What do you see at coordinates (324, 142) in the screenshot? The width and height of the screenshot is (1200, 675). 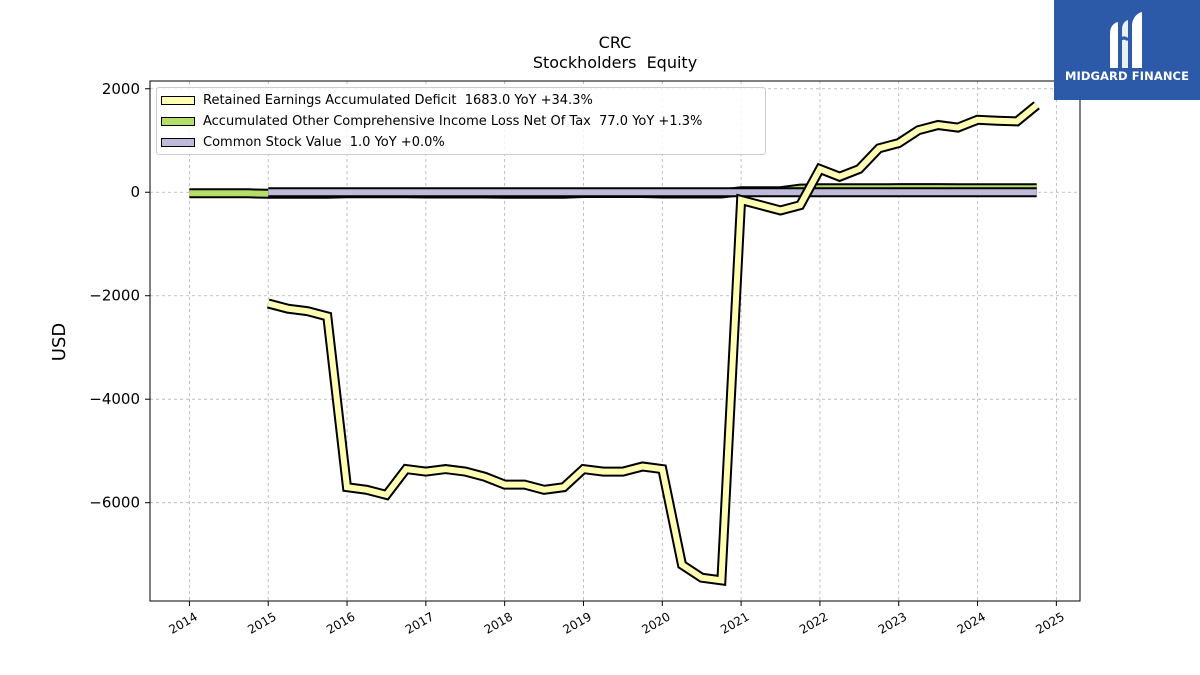 I see `legend-label-common-stock: Common Stock Value 1.0 YoY +0.0%` at bounding box center [324, 142].